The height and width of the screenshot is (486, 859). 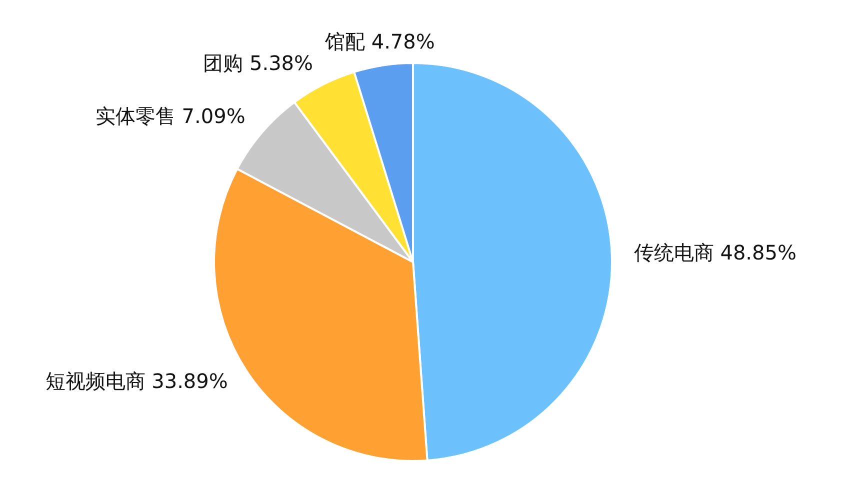 What do you see at coordinates (258, 63) in the screenshot?
I see `slice-label: 团购 5.38%` at bounding box center [258, 63].